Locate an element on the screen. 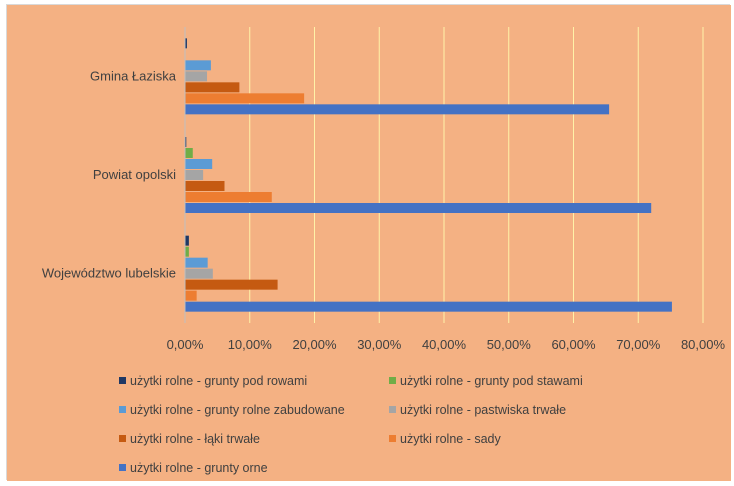 This screenshot has height=486, width=734. x-tick-label: 70,00% is located at coordinates (638, 344).